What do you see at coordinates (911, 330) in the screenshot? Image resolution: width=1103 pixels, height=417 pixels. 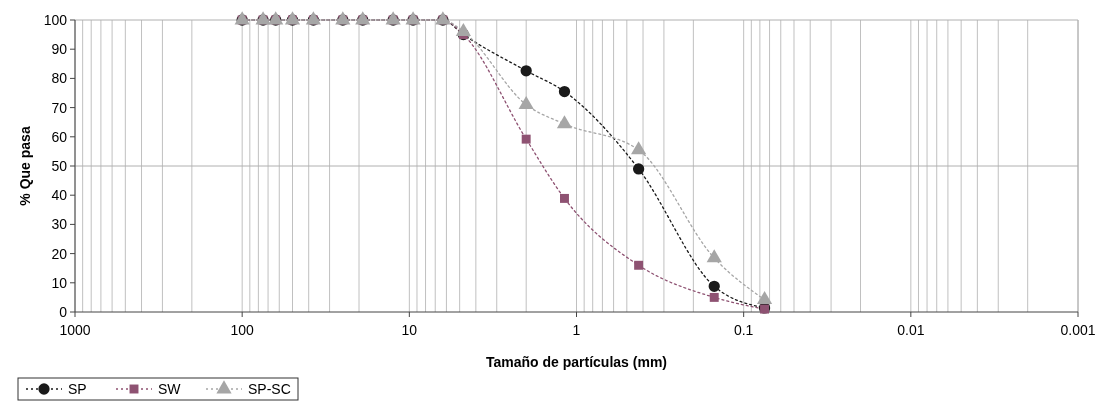 I see `x-tick-label: 0.01` at bounding box center [911, 330].